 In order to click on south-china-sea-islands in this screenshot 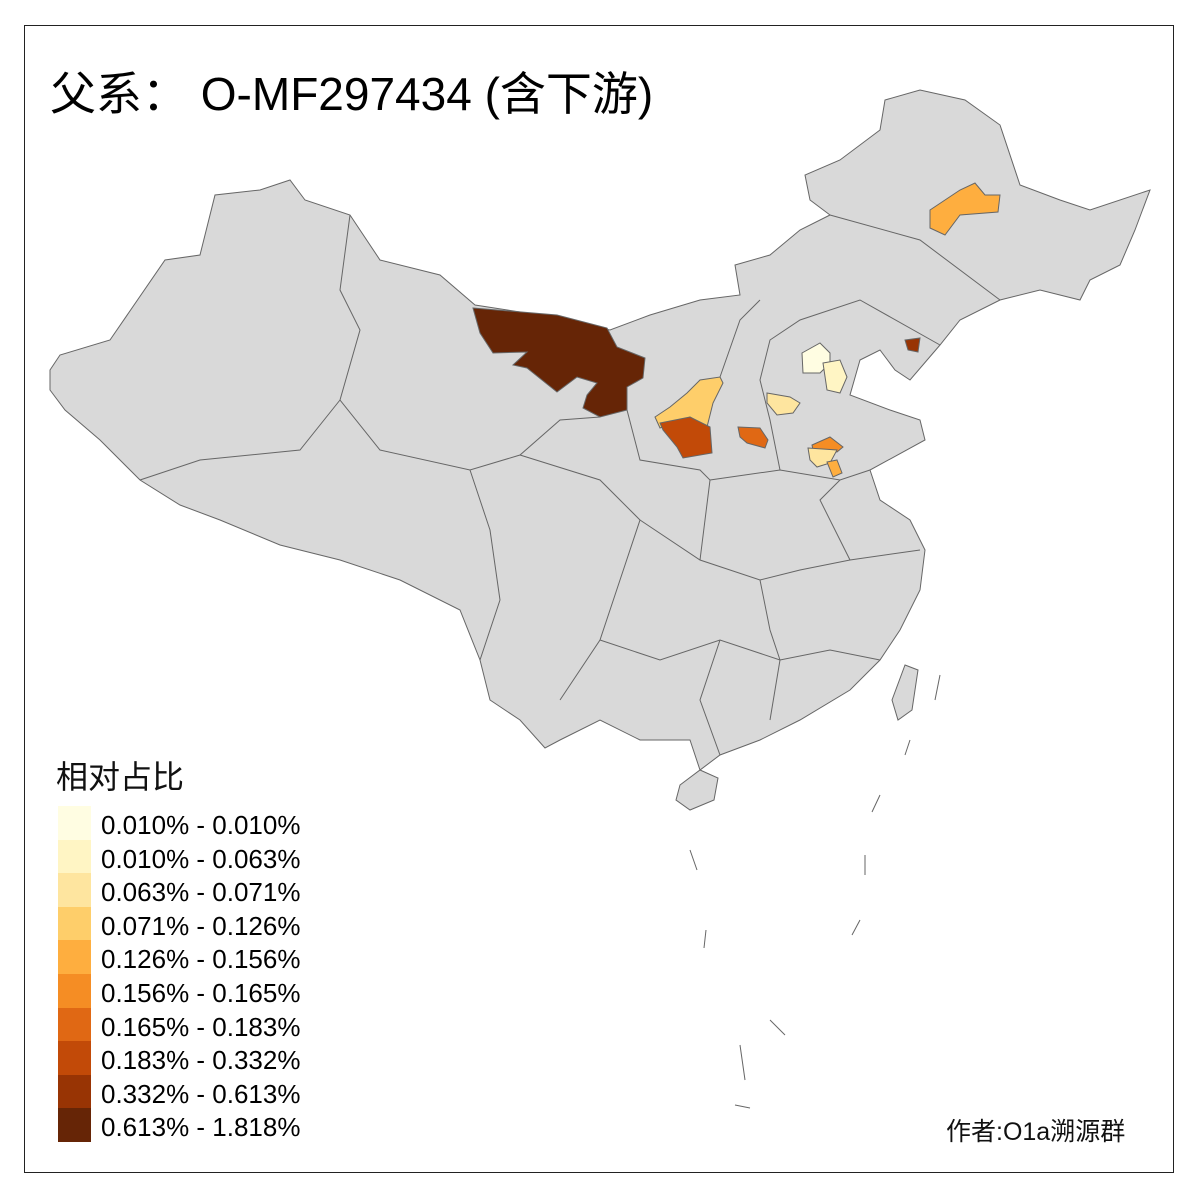, I will do `click(815, 891)`.